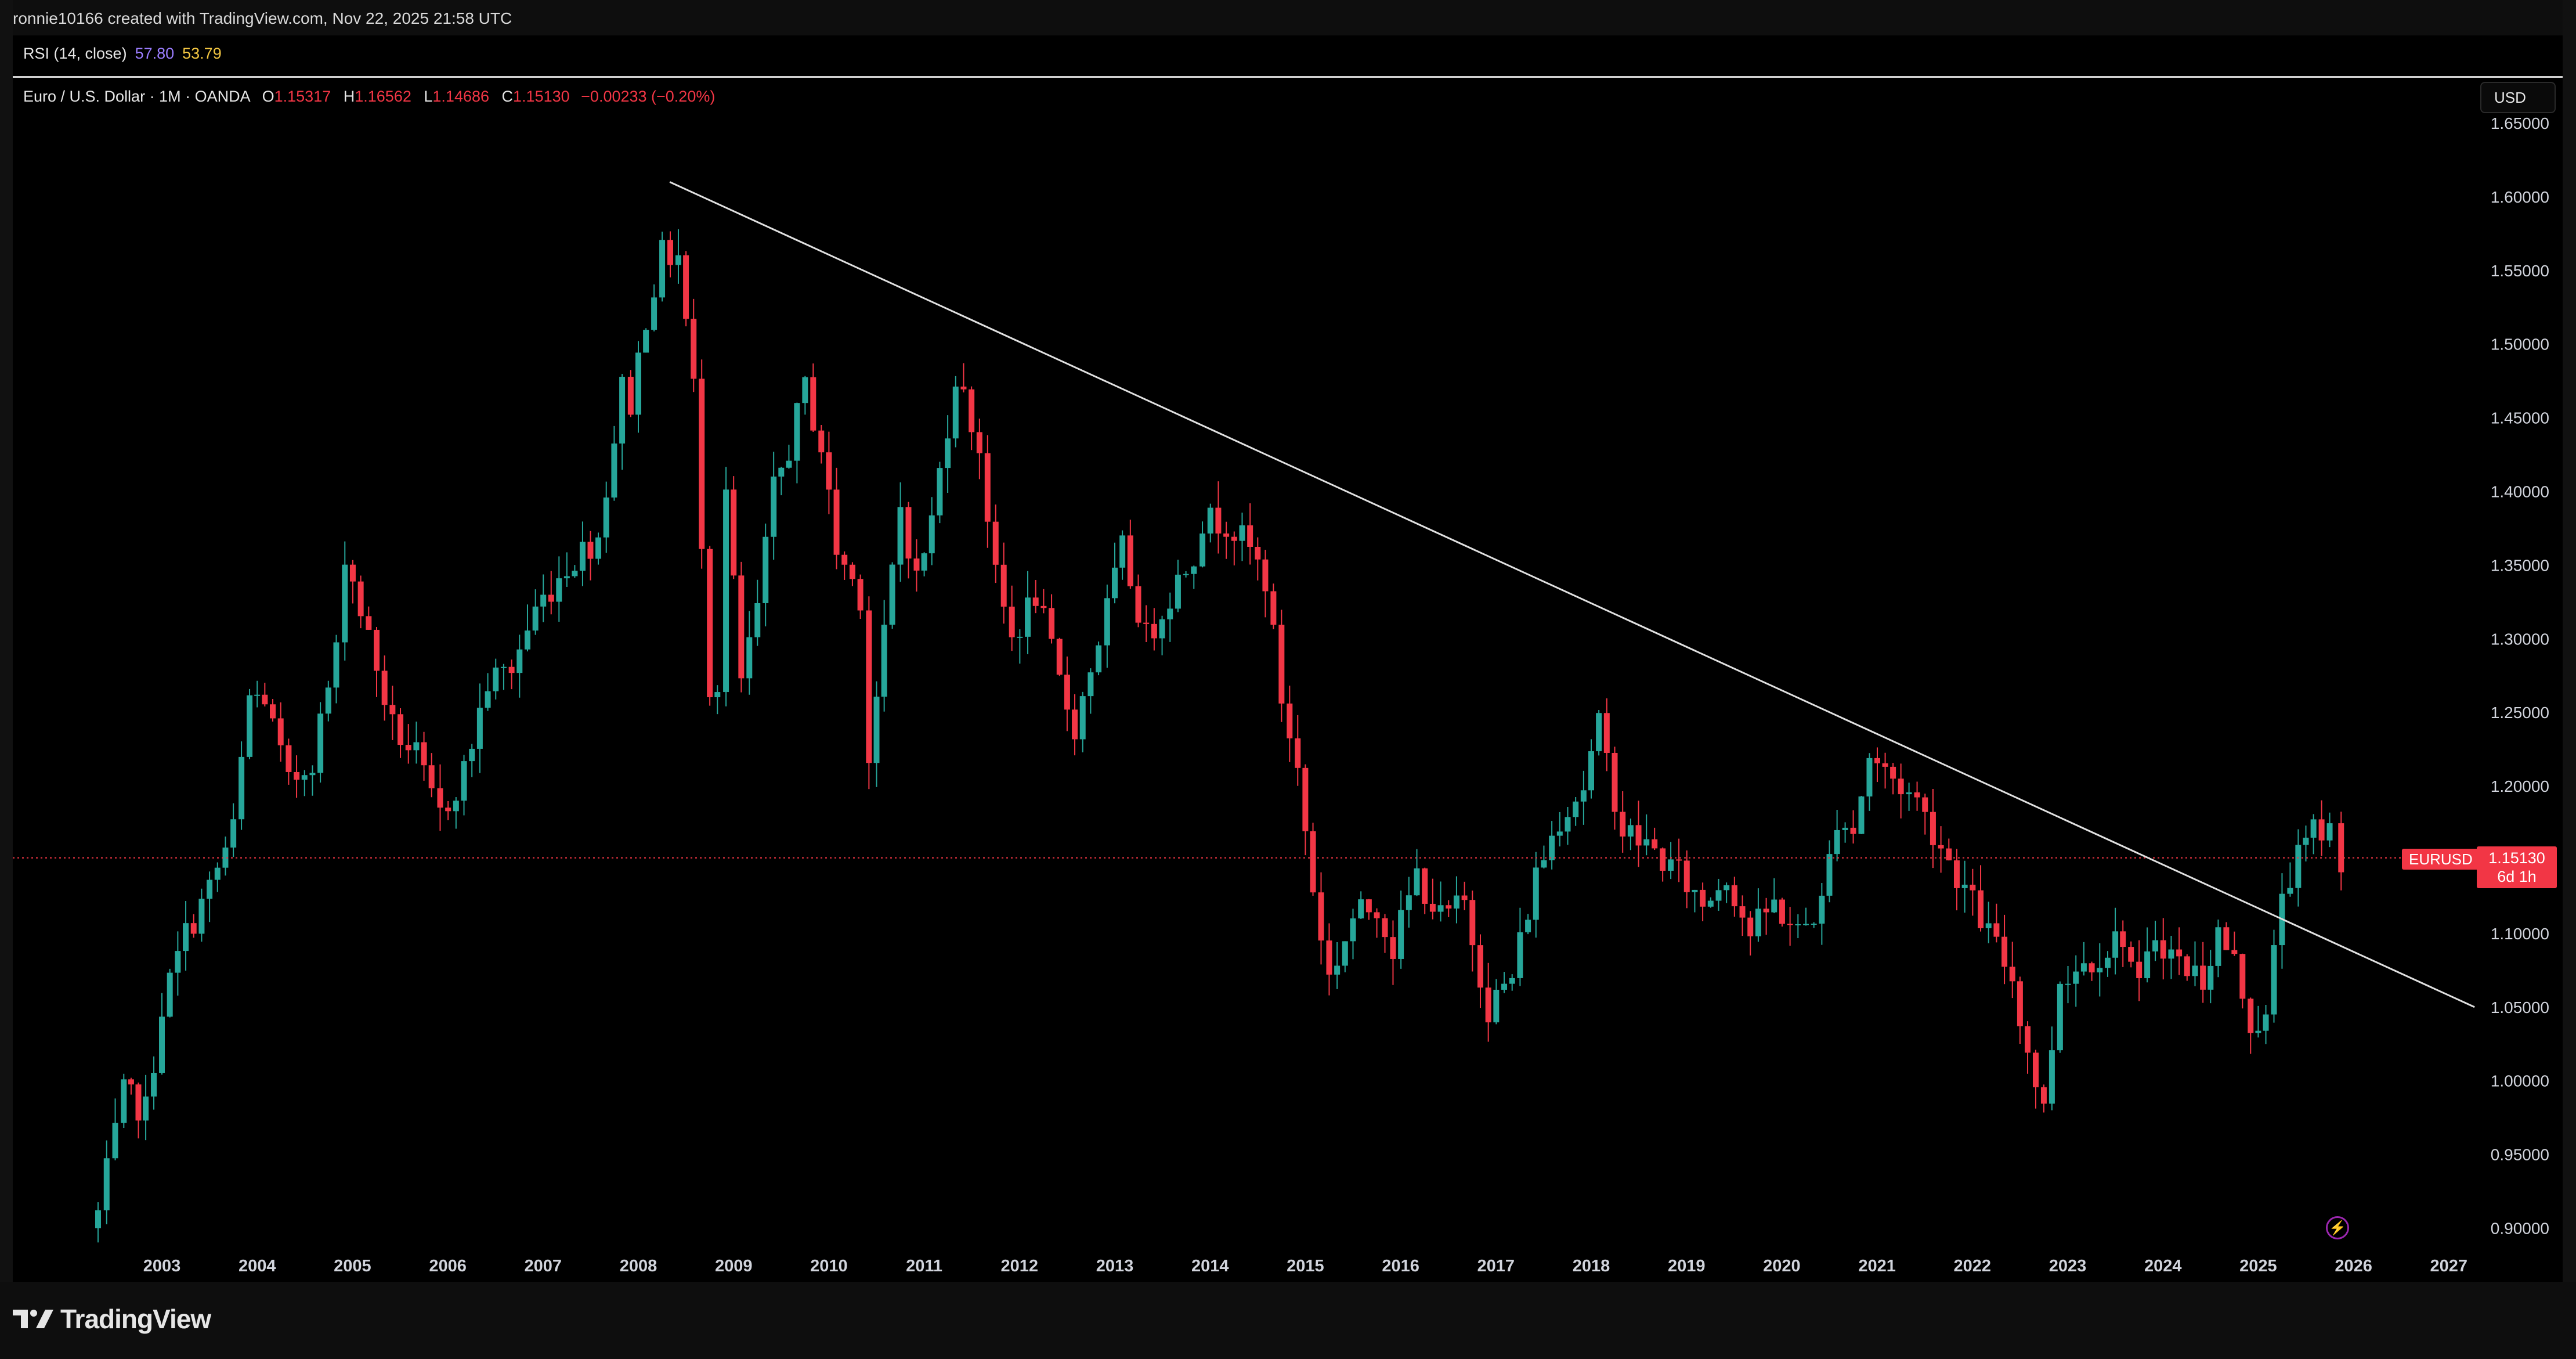 Image resolution: width=2576 pixels, height=1359 pixels. What do you see at coordinates (1782, 1266) in the screenshot?
I see `x-tick-label: 2020` at bounding box center [1782, 1266].